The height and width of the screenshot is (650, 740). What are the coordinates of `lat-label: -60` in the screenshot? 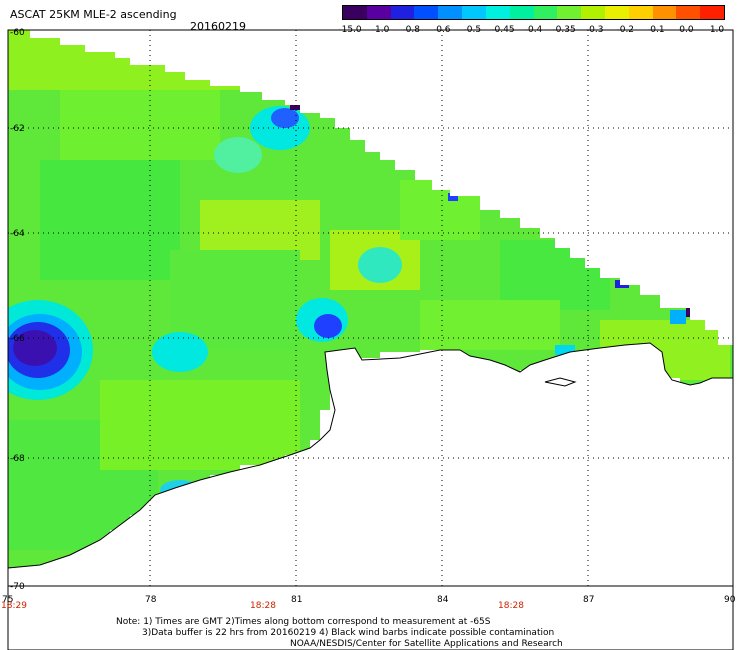 It's located at (17, 33).